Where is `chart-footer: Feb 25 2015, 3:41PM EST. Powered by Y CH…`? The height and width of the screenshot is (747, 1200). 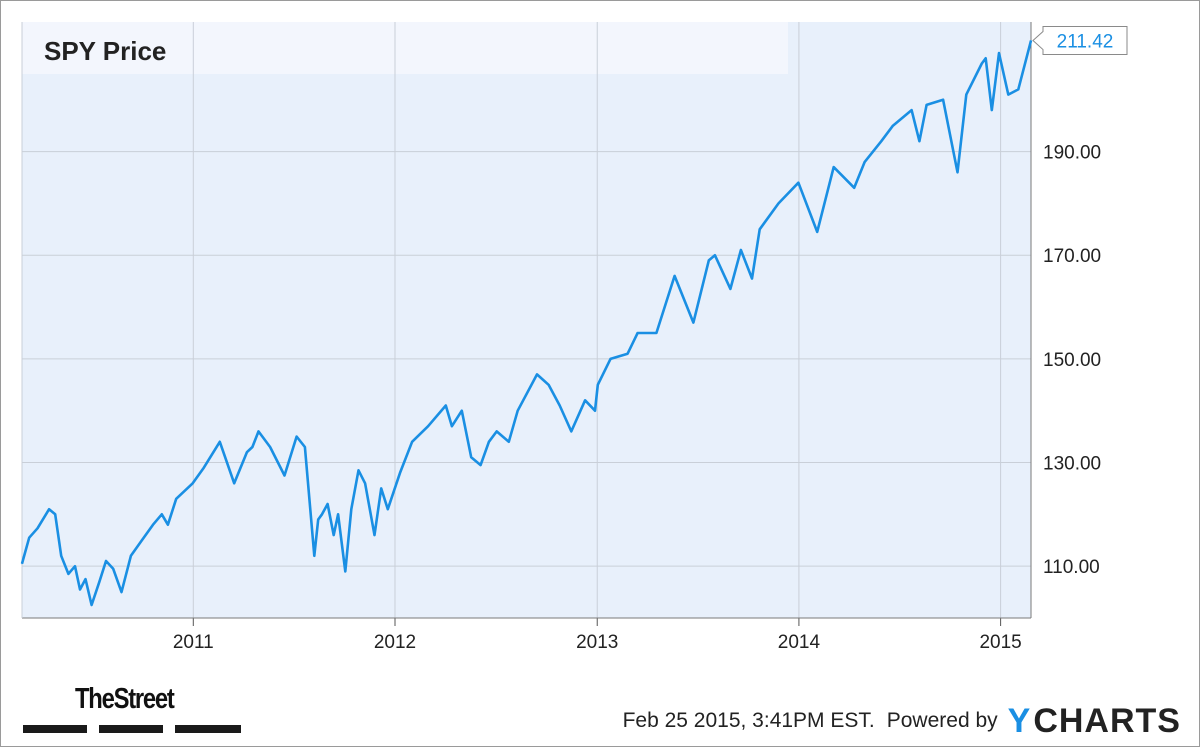 chart-footer: Feb 25 2015, 3:41PM EST. Powered by Y CH… is located at coordinates (871, 721).